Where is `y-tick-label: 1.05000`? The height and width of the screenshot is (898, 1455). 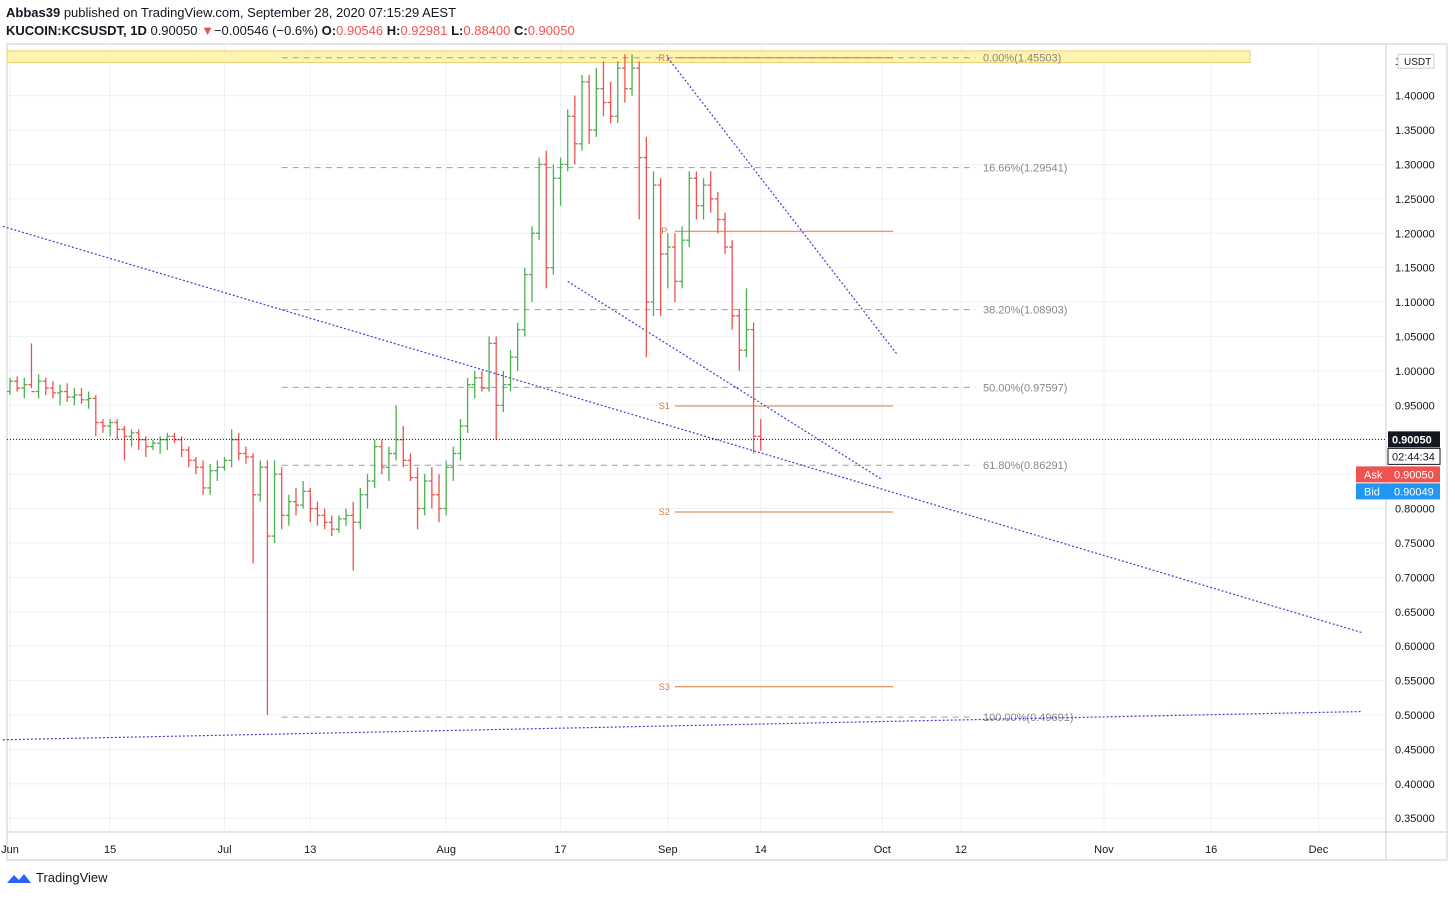 y-tick-label: 1.05000 is located at coordinates (1415, 337).